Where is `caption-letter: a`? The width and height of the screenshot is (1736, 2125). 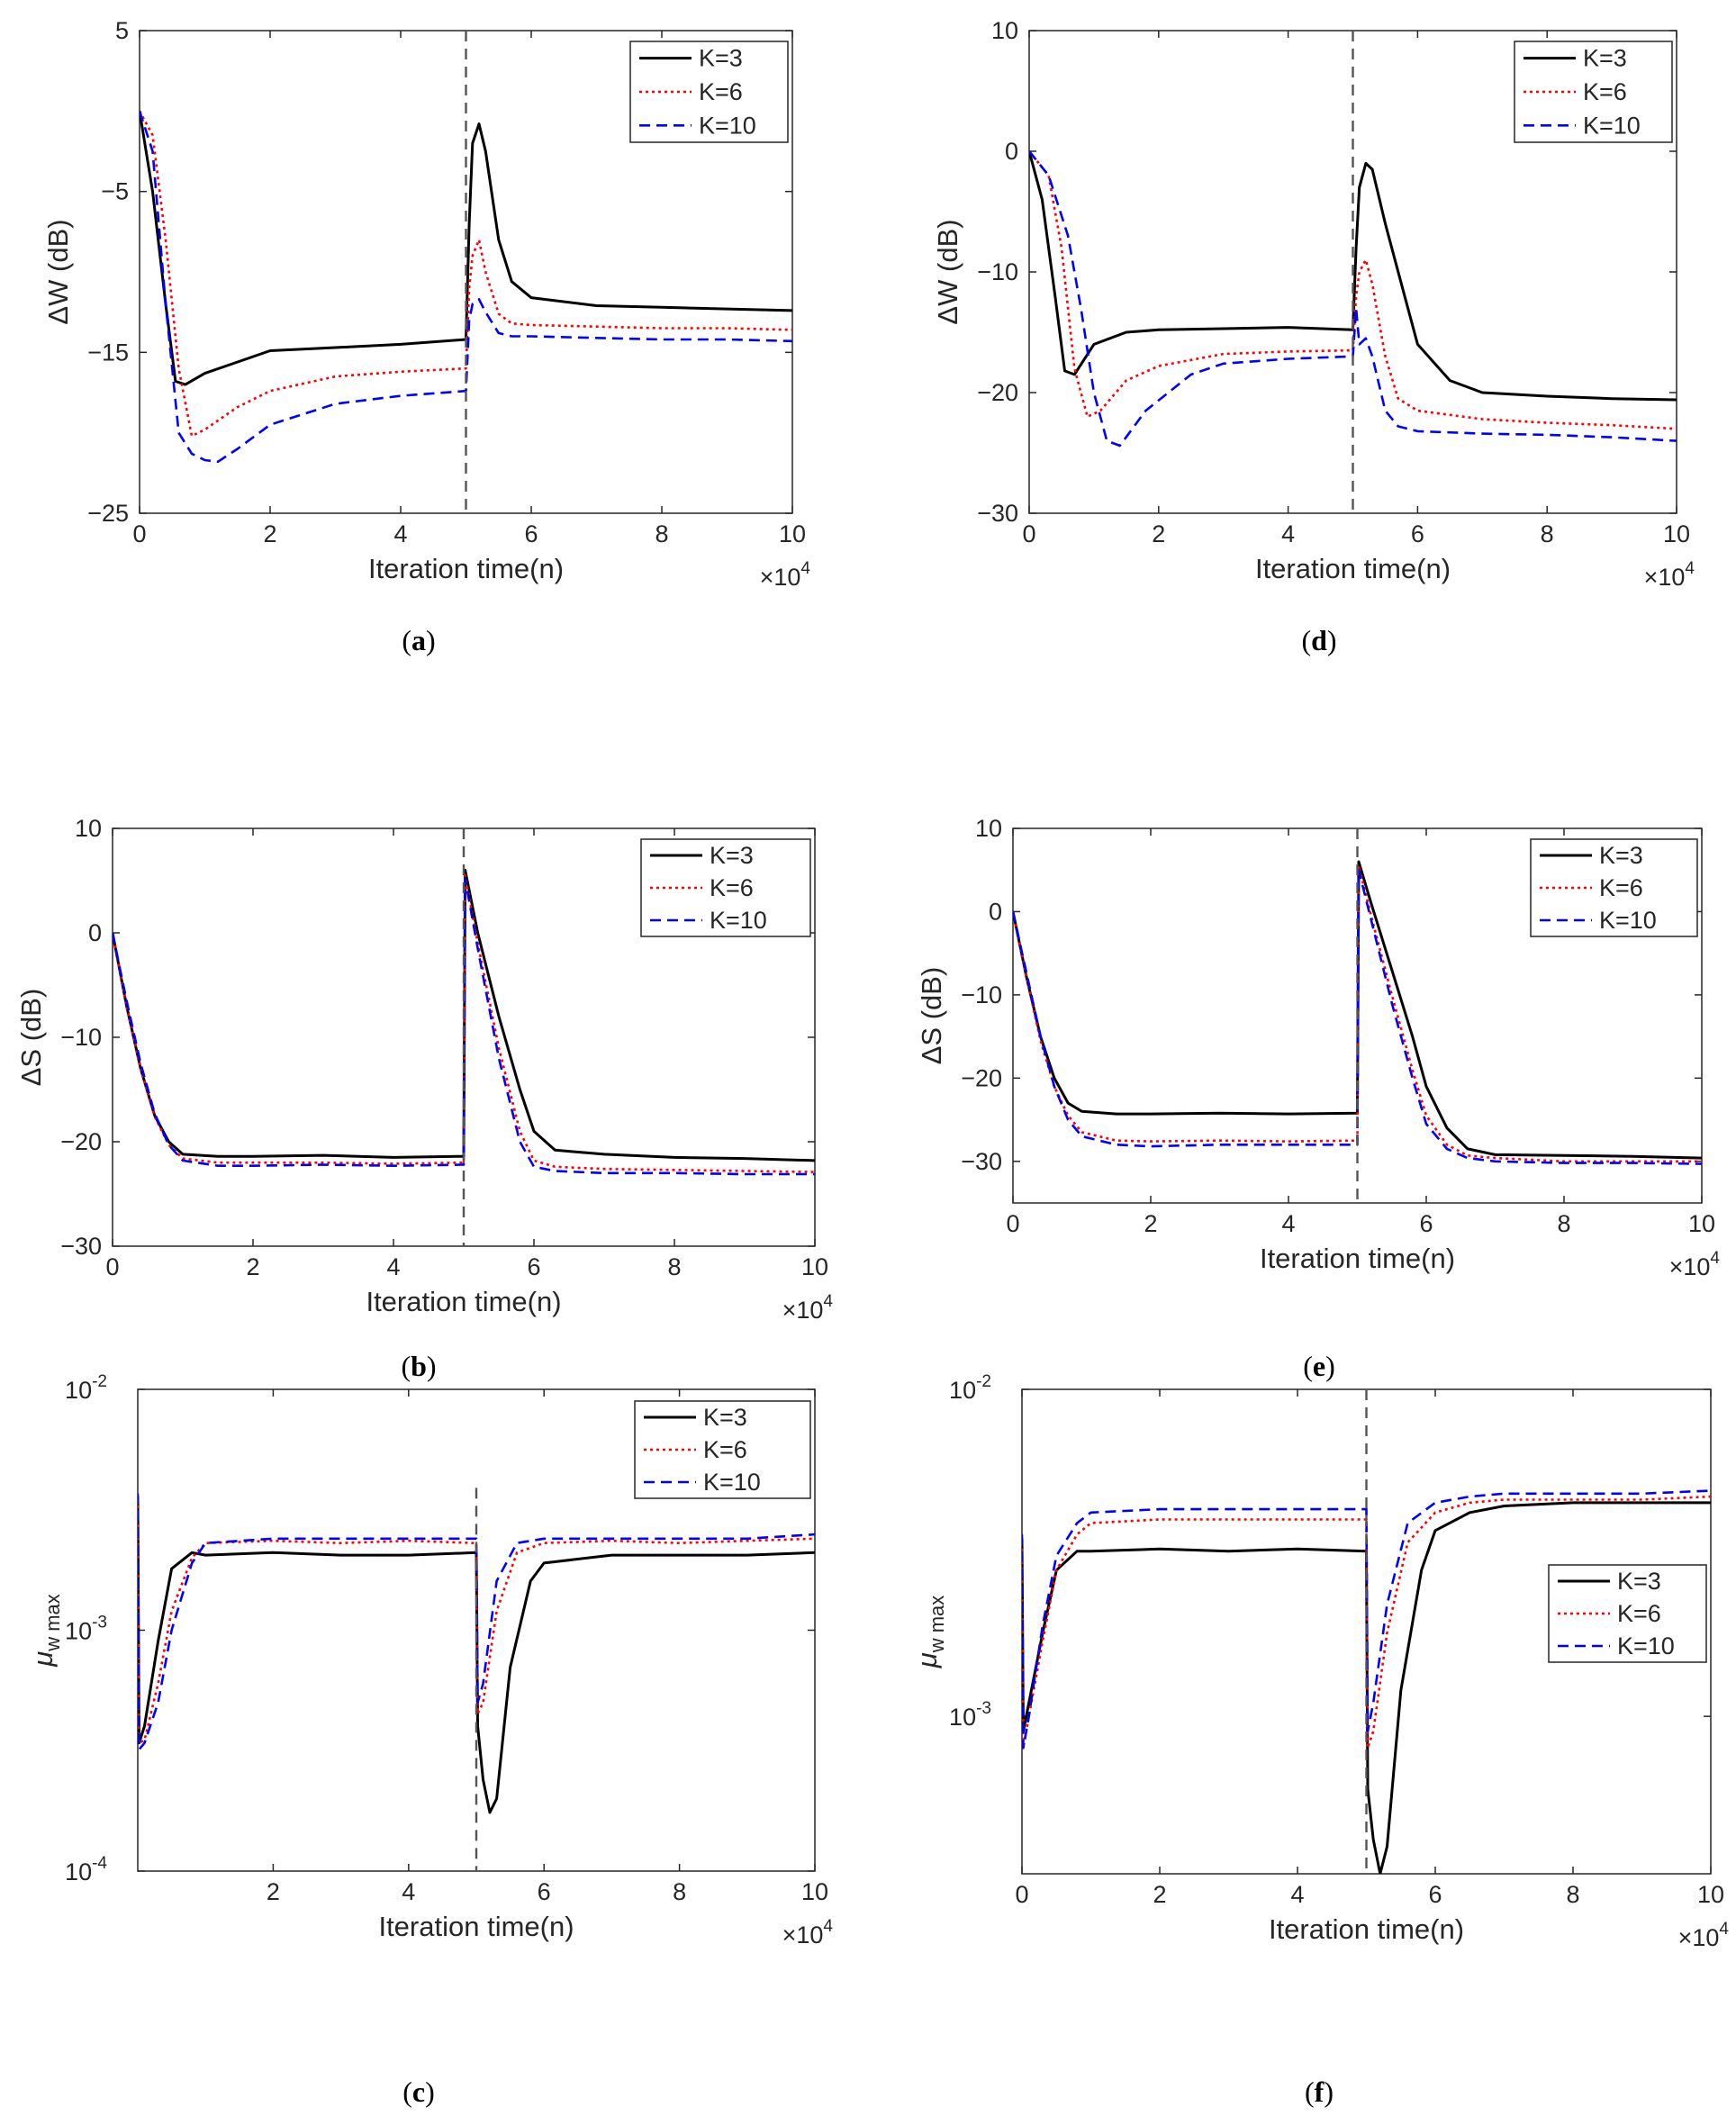 caption-letter: a is located at coordinates (418, 640).